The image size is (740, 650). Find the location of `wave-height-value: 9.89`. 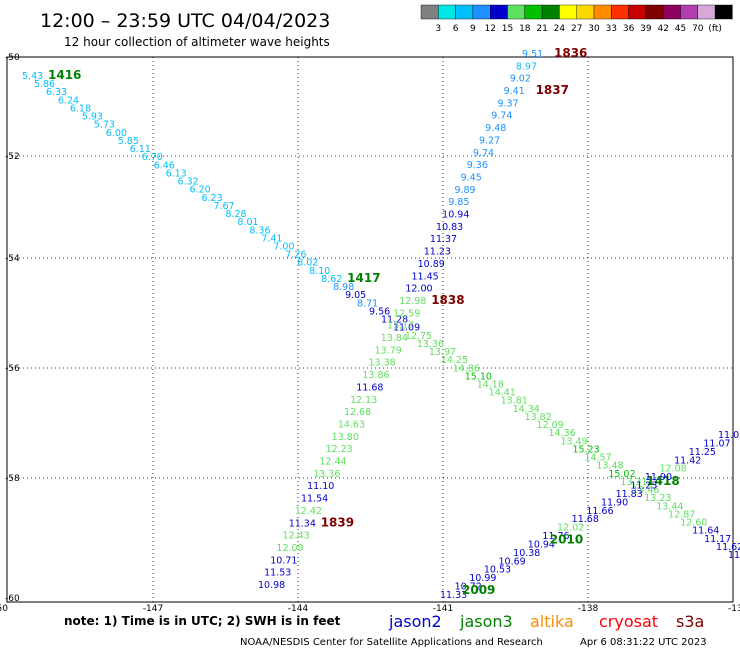

wave-height-value: 9.89 is located at coordinates (464, 190).